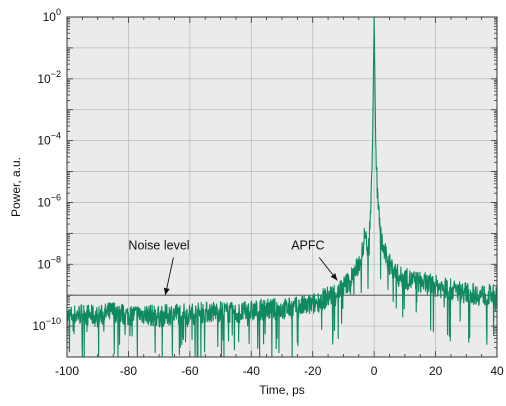 The height and width of the screenshot is (406, 506). Describe the element at coordinates (49, 139) in the screenshot. I see `y-tick-label: 10⁻⁴` at that location.